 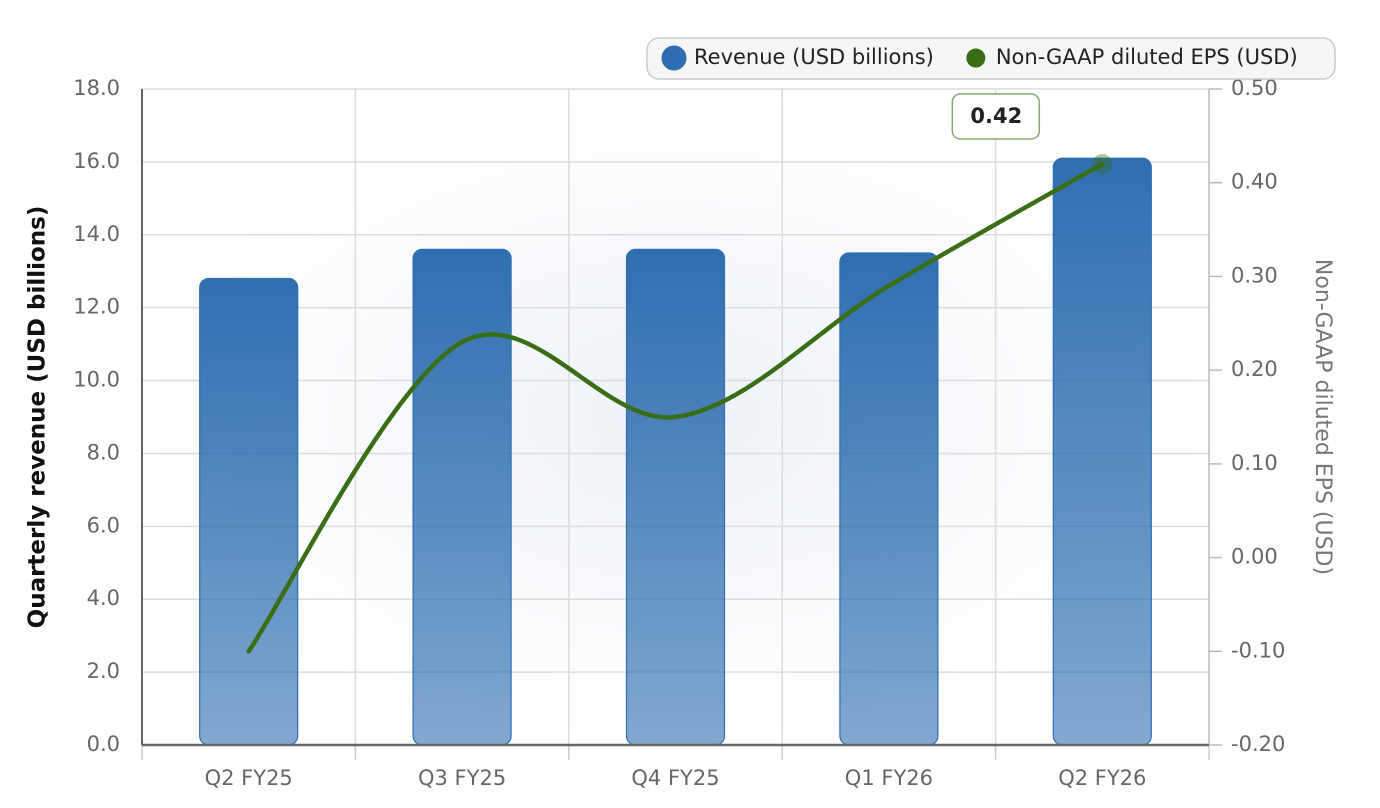 What do you see at coordinates (1258, 744) in the screenshot?
I see `y2-tick-label: -0.20` at bounding box center [1258, 744].